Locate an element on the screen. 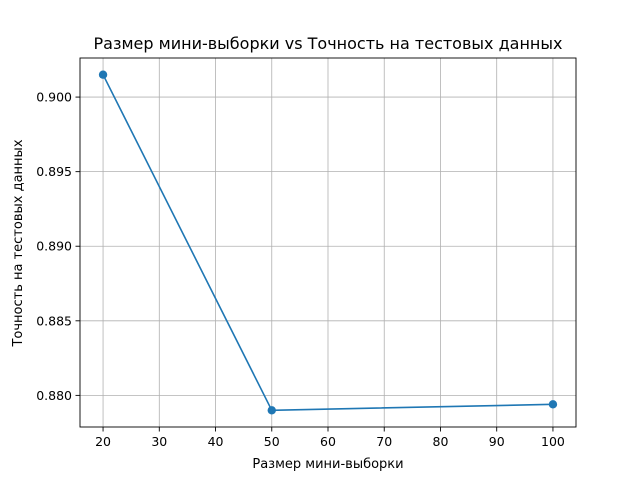  y-tick-label-1: 0.885 is located at coordinates (54, 320).